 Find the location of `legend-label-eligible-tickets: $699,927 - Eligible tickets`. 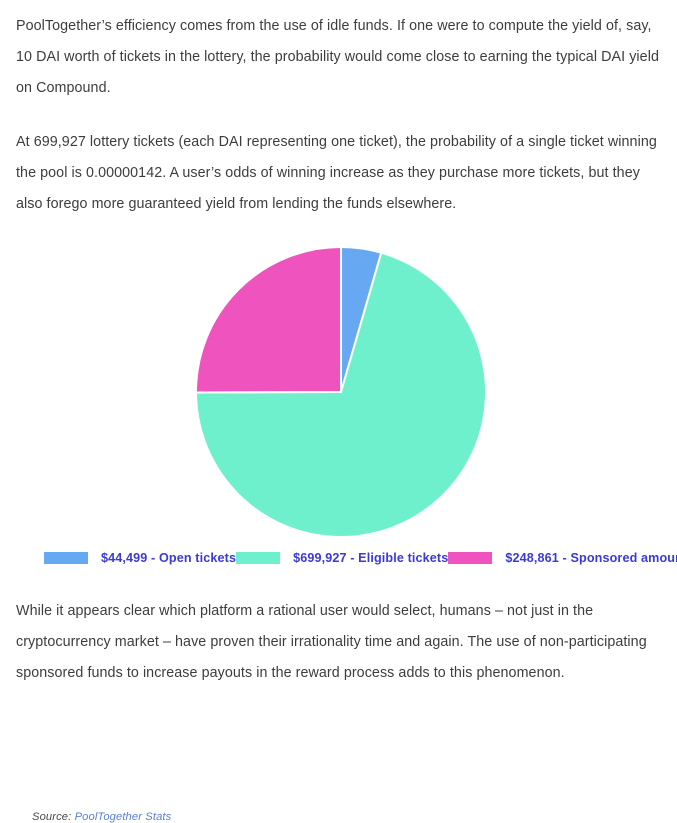

legend-label-eligible-tickets: $699,927 - Eligible tickets is located at coordinates (371, 558).